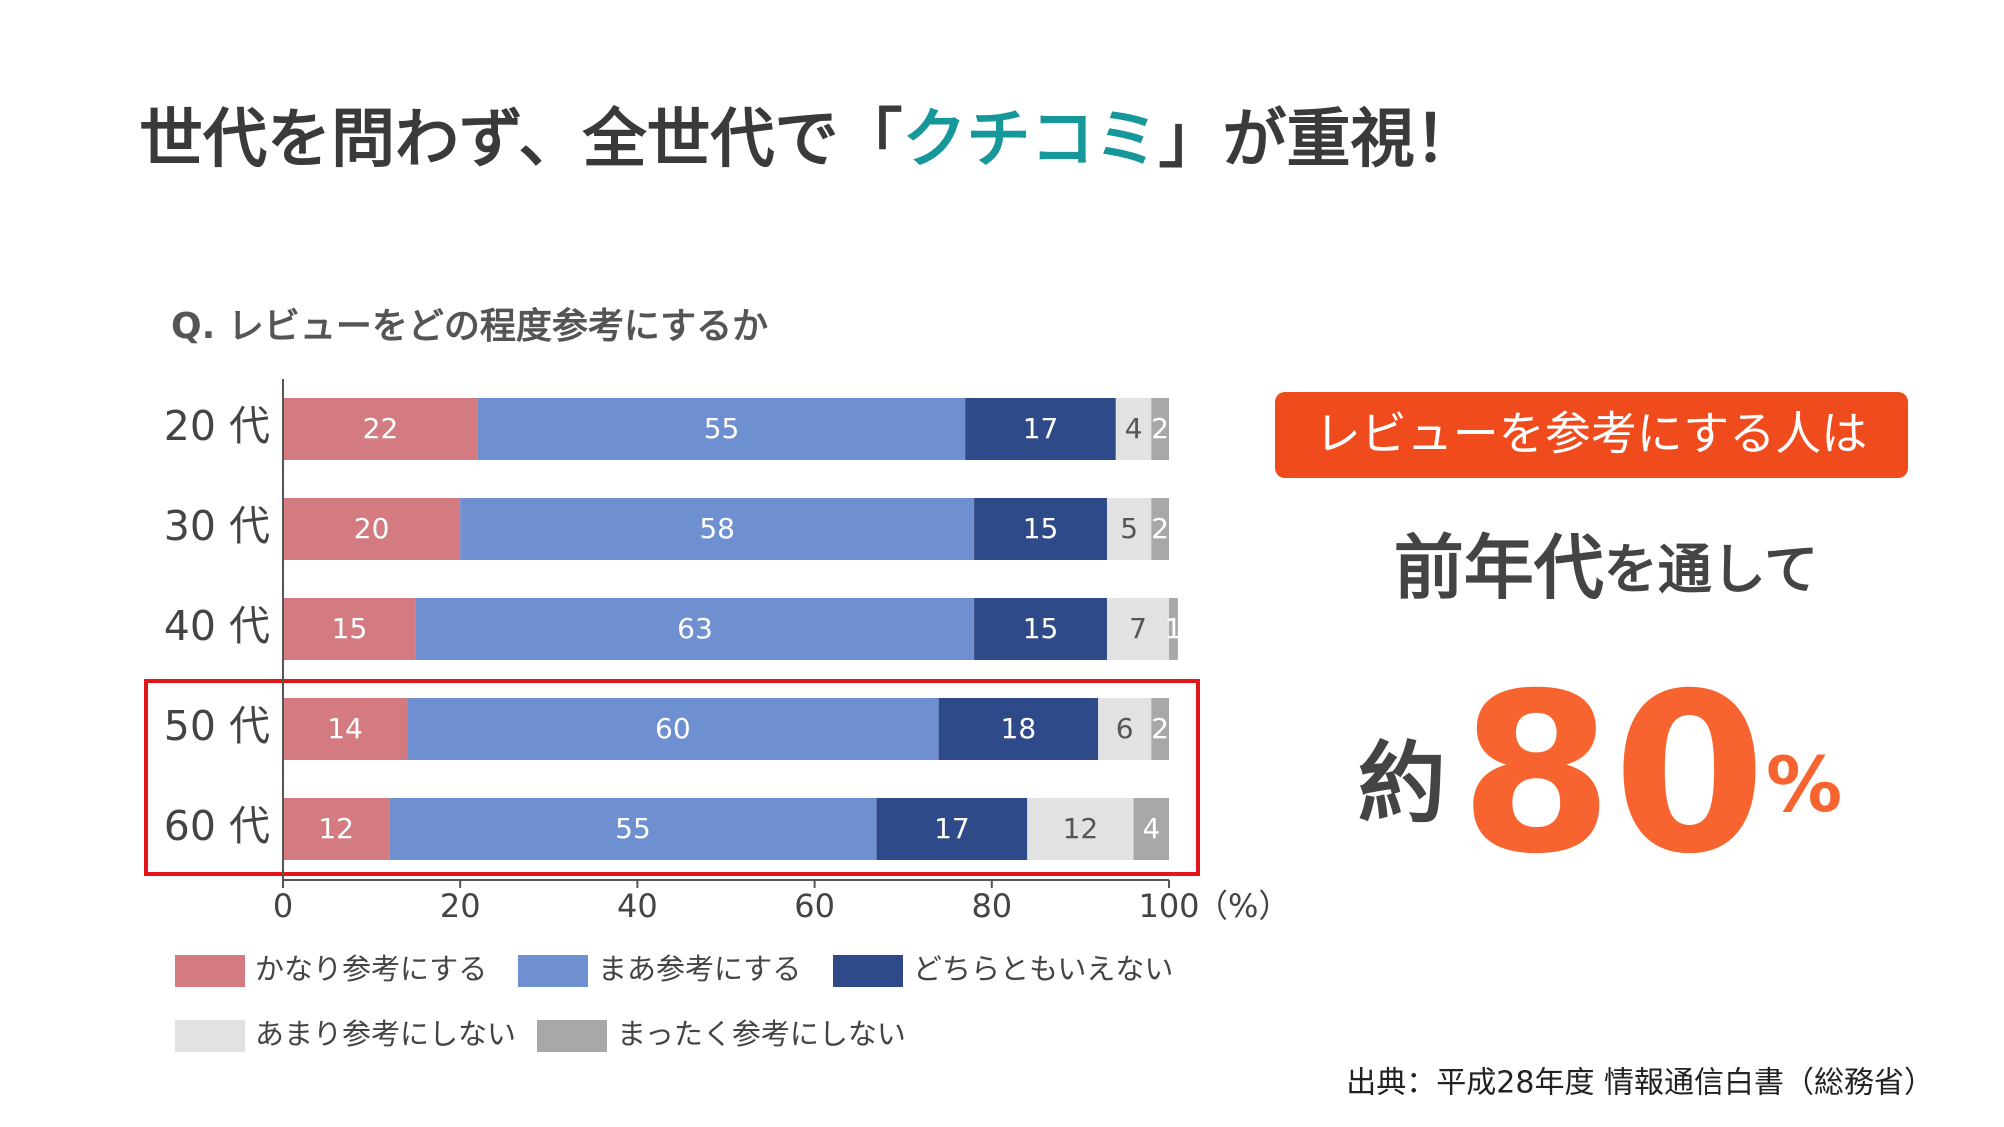 The height and width of the screenshot is (1127, 2004). I want to click on x-tick-label: 80, so click(991, 906).